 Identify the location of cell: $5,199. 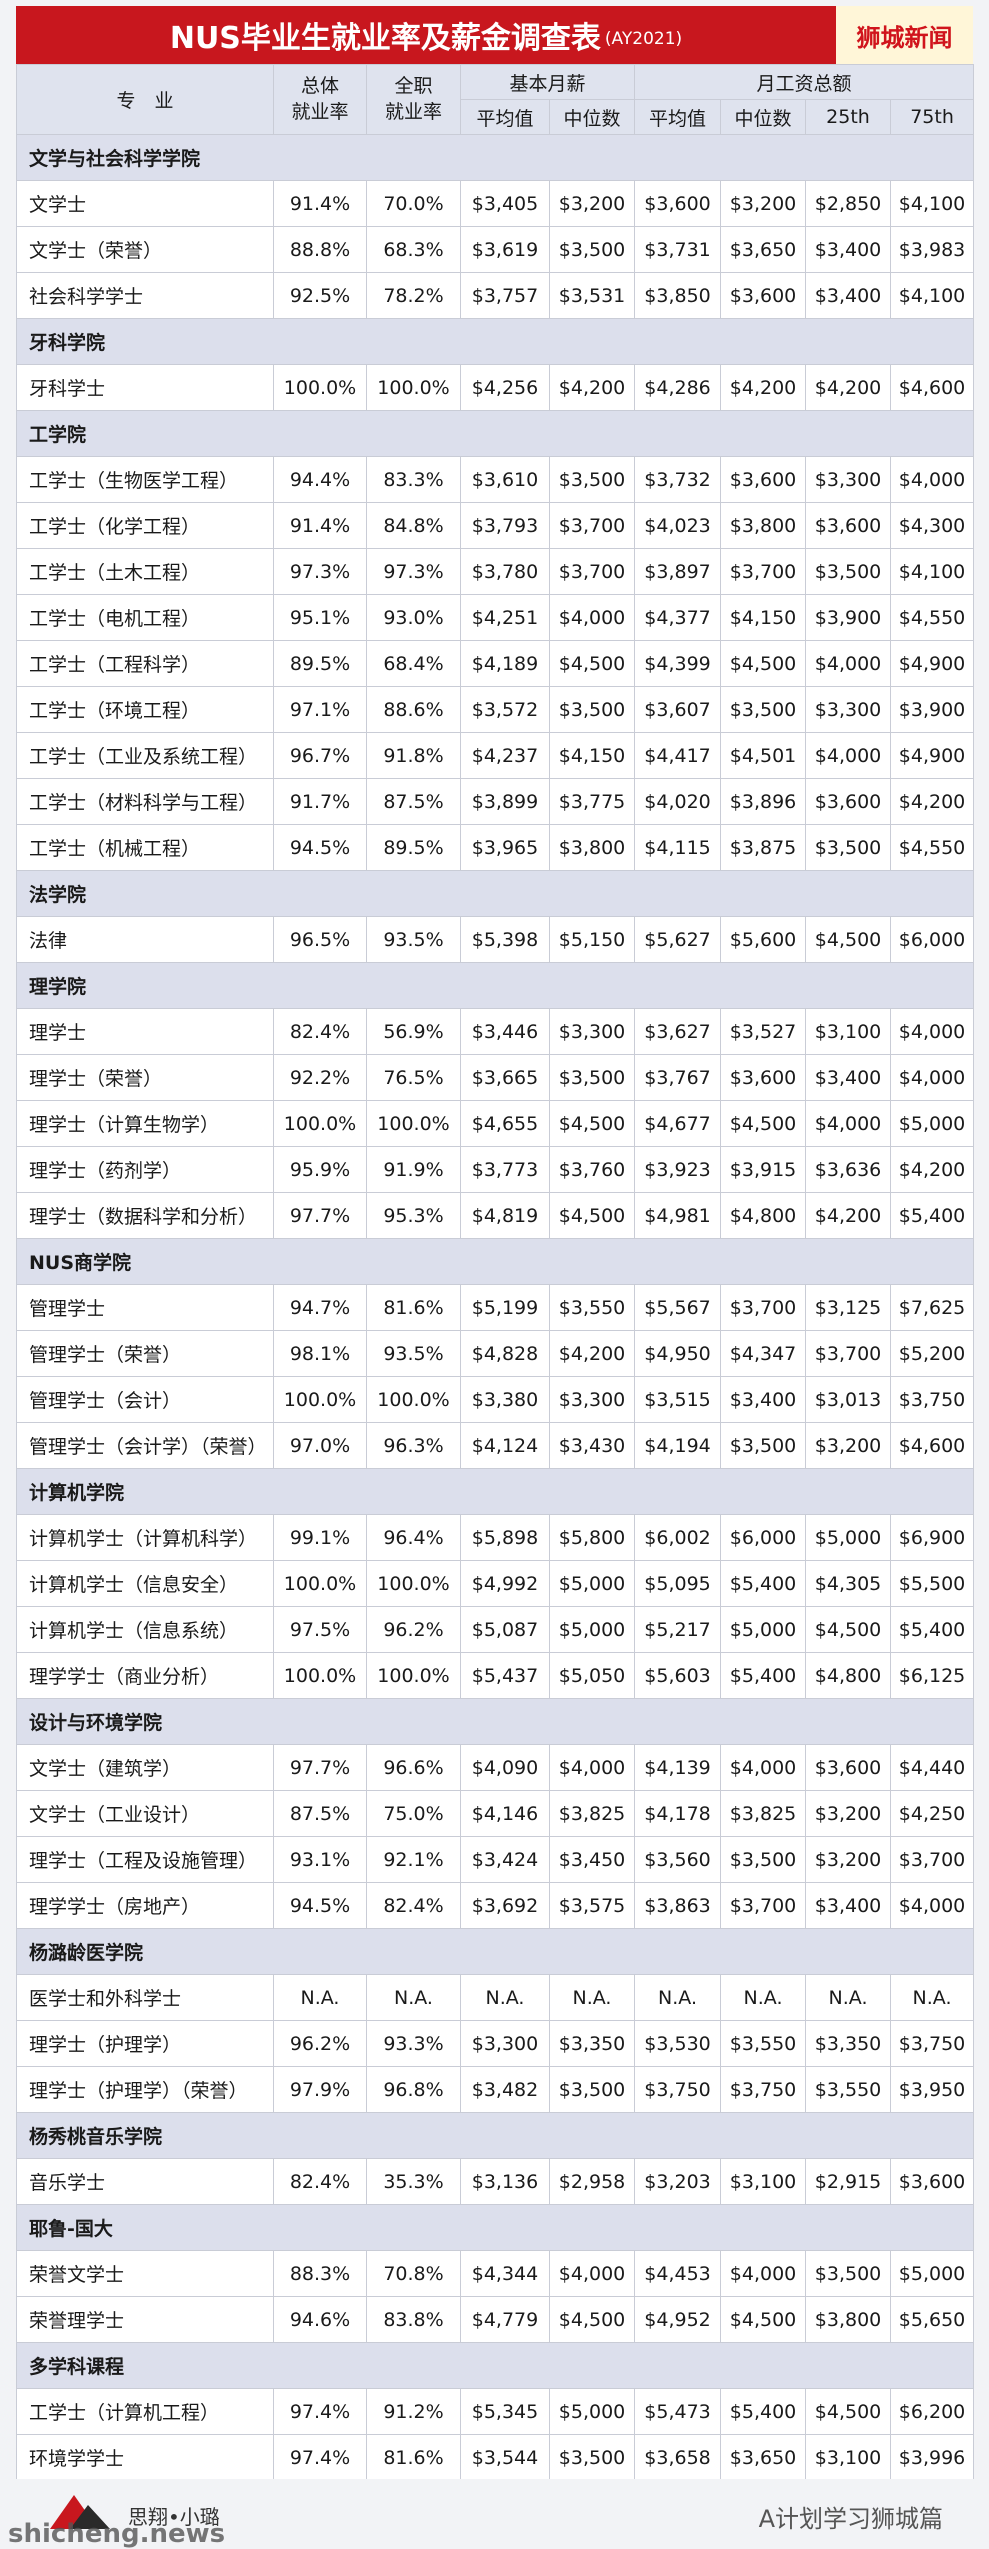
(505, 1307).